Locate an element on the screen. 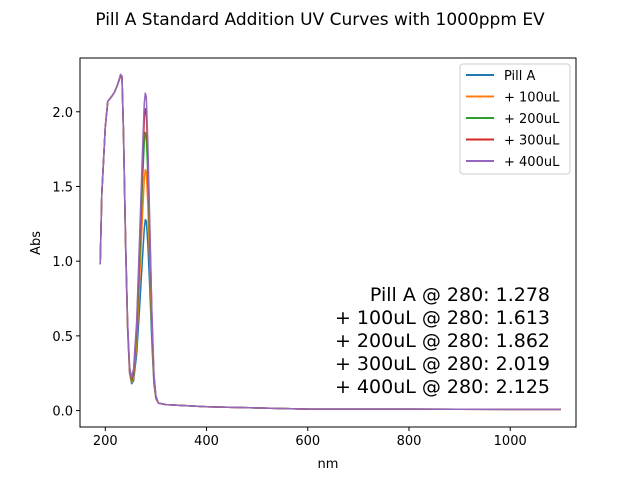  x-tick-label: 800 is located at coordinates (409, 441).